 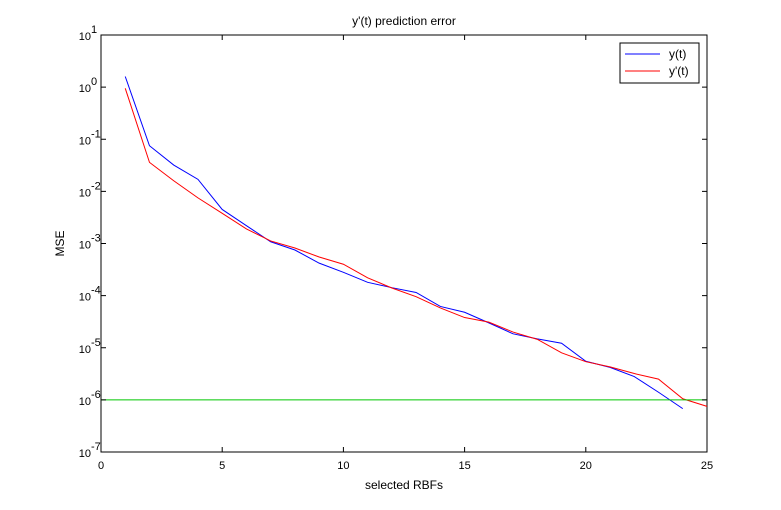 I want to click on legend-label: y(t), so click(x=677, y=54).